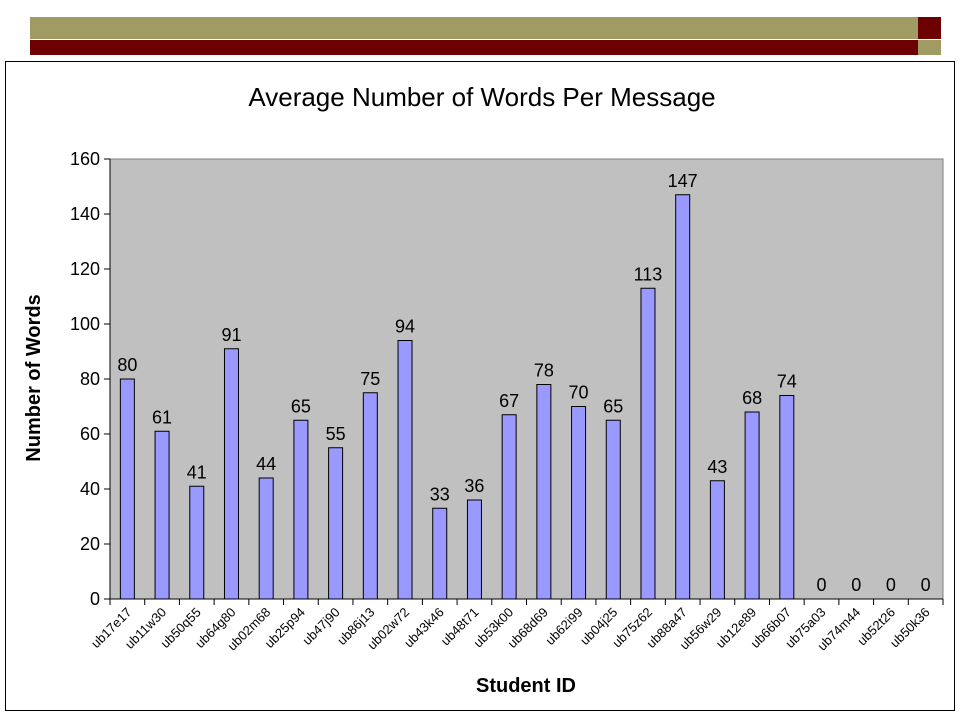  What do you see at coordinates (929, 28) in the screenshot?
I see `banner-maroon-square` at bounding box center [929, 28].